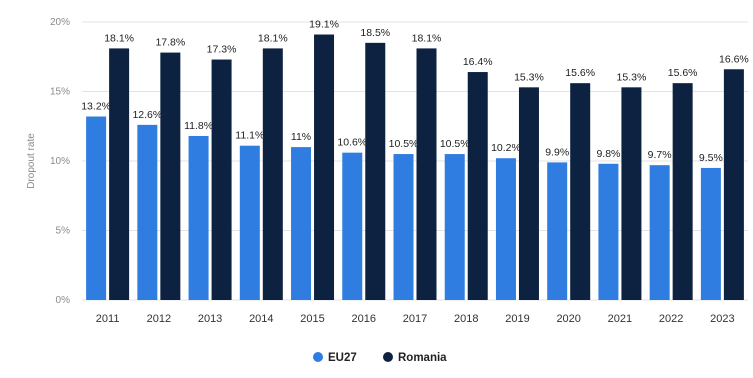 The width and height of the screenshot is (753, 378). Describe the element at coordinates (324, 167) in the screenshot. I see `bar-romania-2015` at that location.